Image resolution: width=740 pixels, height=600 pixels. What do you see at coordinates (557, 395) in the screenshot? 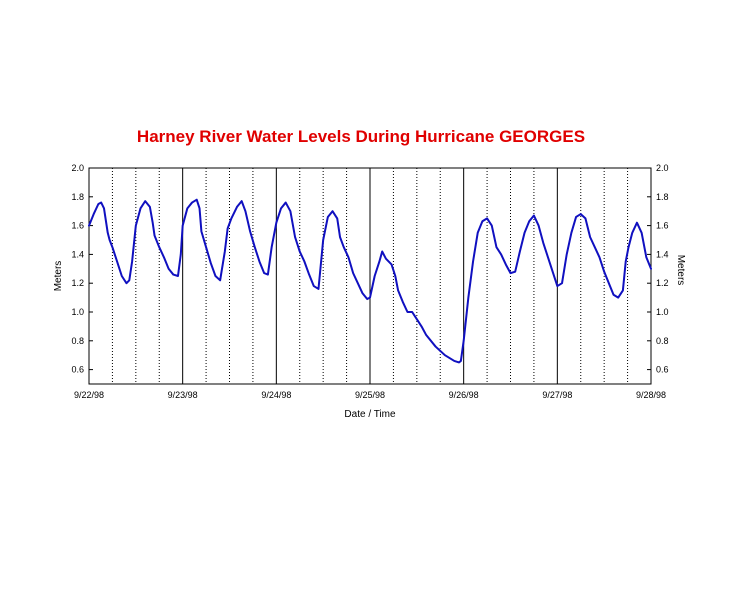
I see `x-tick-label: 9/27/98` at bounding box center [557, 395].